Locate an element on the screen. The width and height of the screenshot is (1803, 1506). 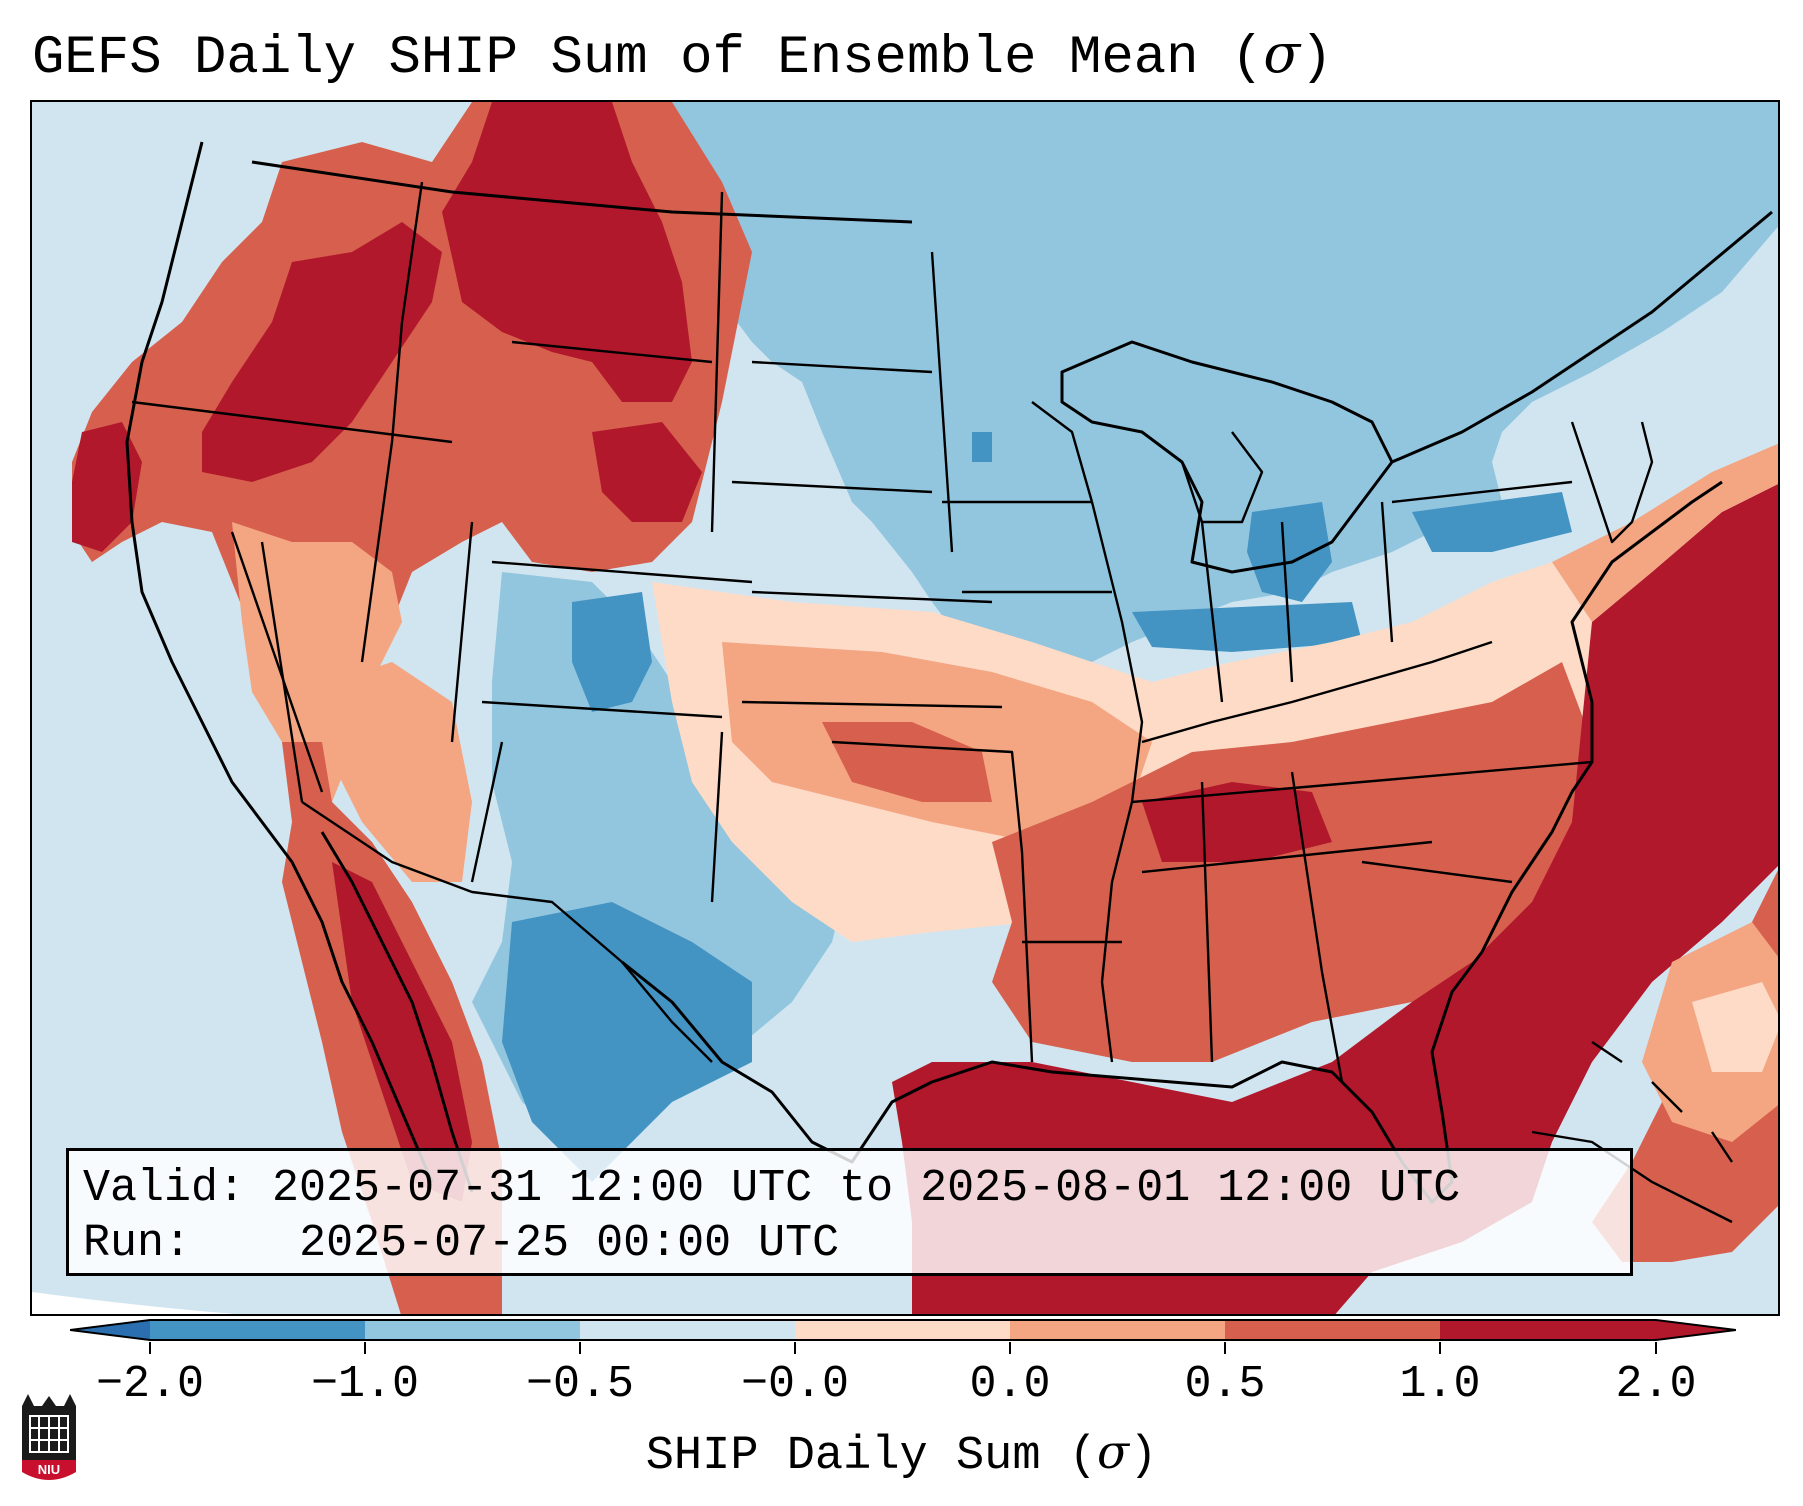
run-row: Run: 2025-07-25 00:00 UTC is located at coordinates (856, 1243).